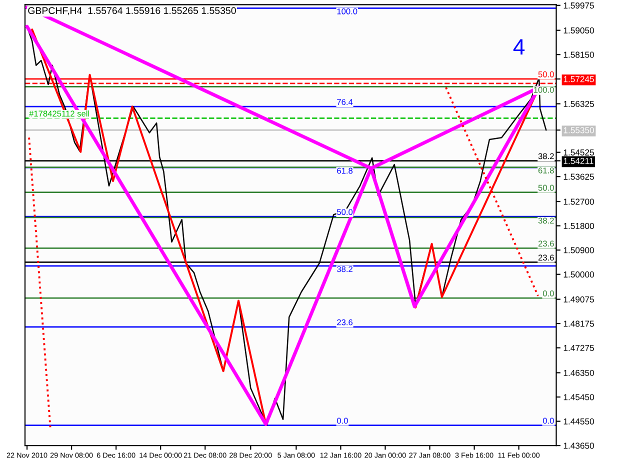  Describe the element at coordinates (579, 250) in the screenshot. I see `y-tick-label: 1.50900` at that location.